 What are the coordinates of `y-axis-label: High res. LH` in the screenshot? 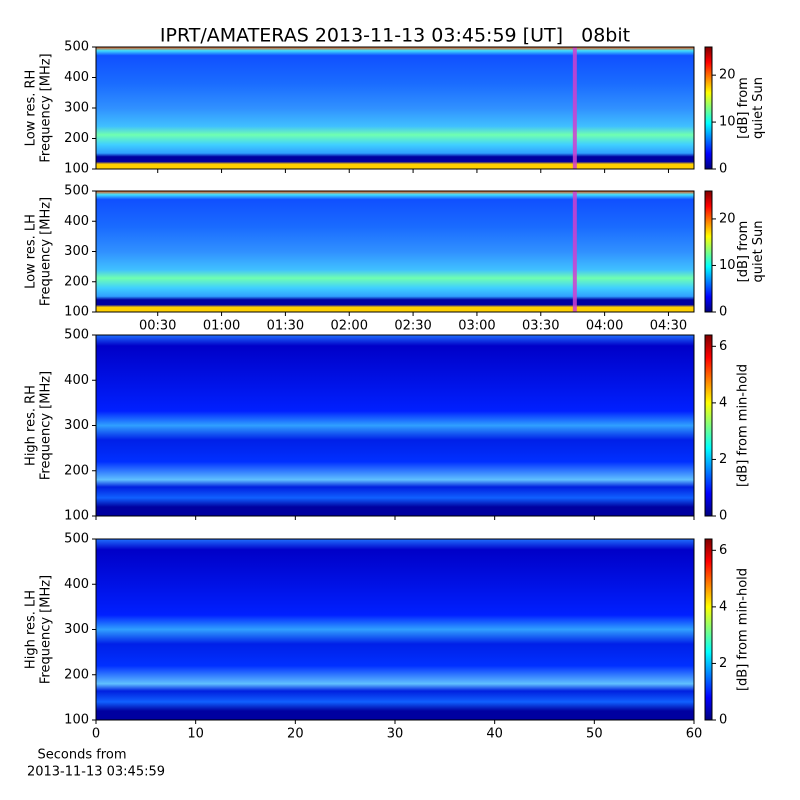 It's located at (31, 629).